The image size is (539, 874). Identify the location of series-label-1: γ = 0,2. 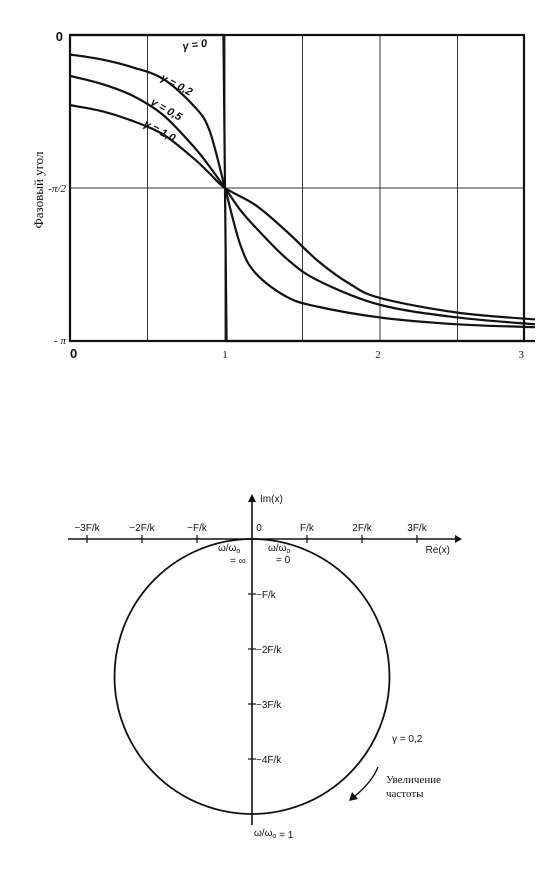
(177, 85).